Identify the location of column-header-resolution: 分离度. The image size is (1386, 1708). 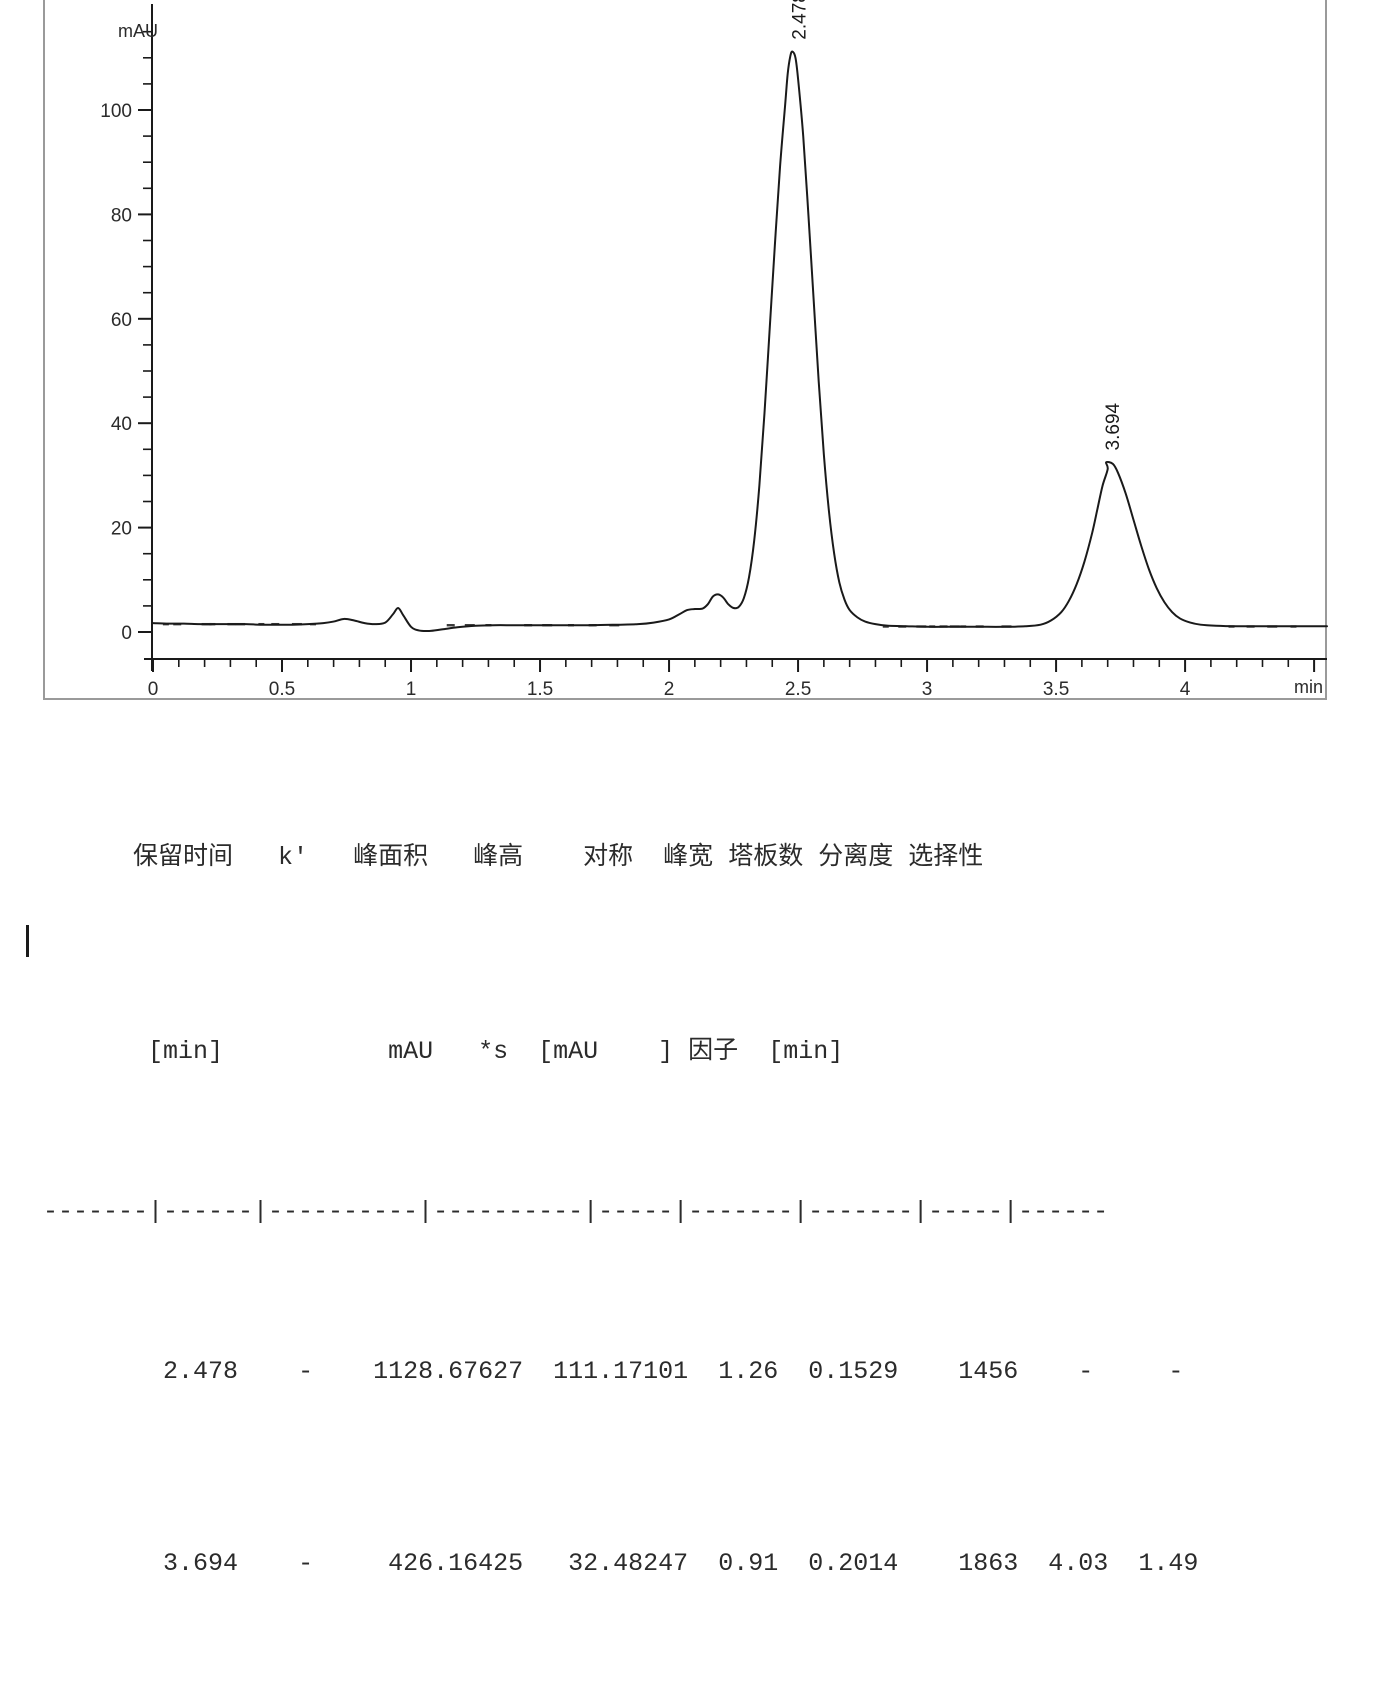
(856, 855).